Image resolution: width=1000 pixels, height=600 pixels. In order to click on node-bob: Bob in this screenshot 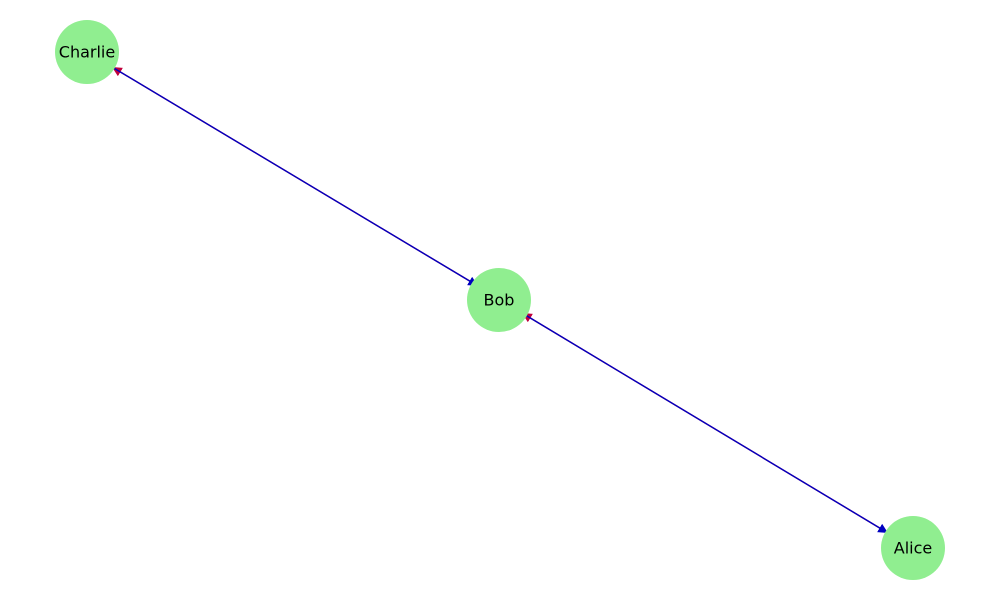, I will do `click(499, 300)`.